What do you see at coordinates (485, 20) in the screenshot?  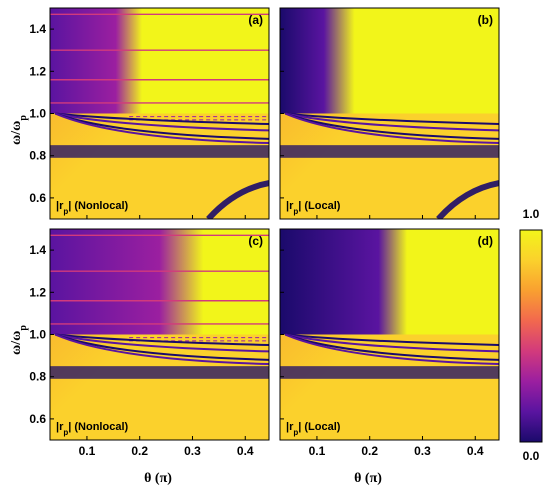 I see `panel-label: (b)` at bounding box center [485, 20].